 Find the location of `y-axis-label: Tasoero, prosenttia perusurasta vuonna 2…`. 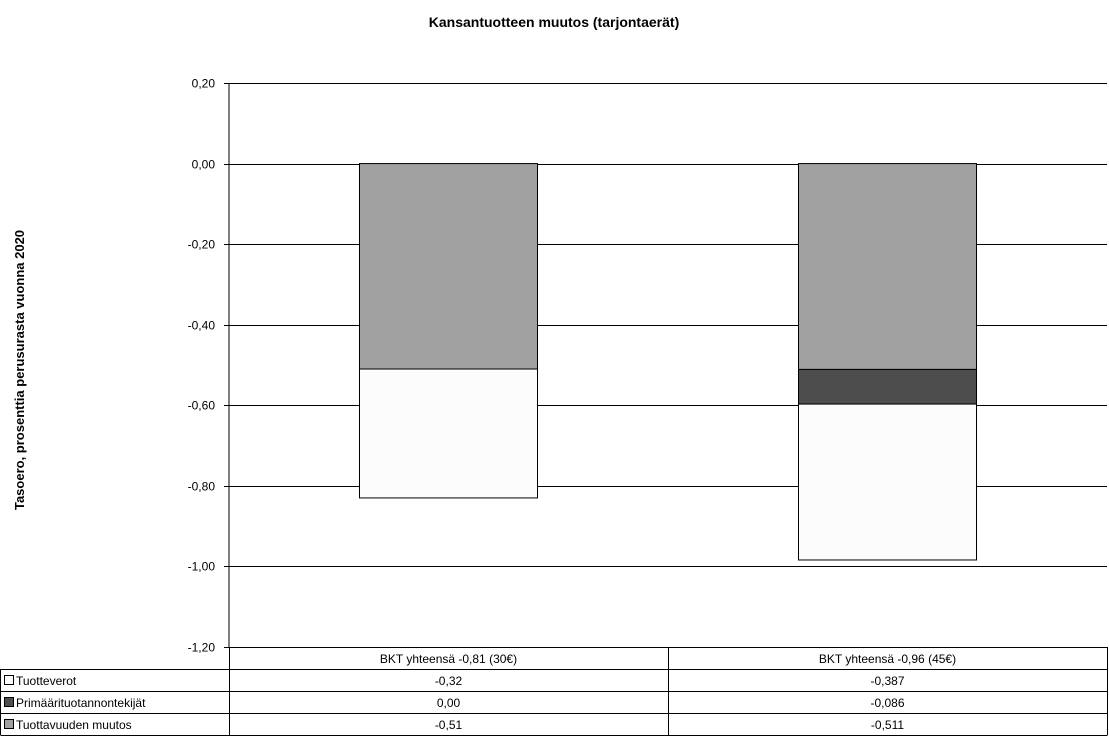

y-axis-label: Tasoero, prosenttia perusurasta vuonna 2… is located at coordinates (19, 370).